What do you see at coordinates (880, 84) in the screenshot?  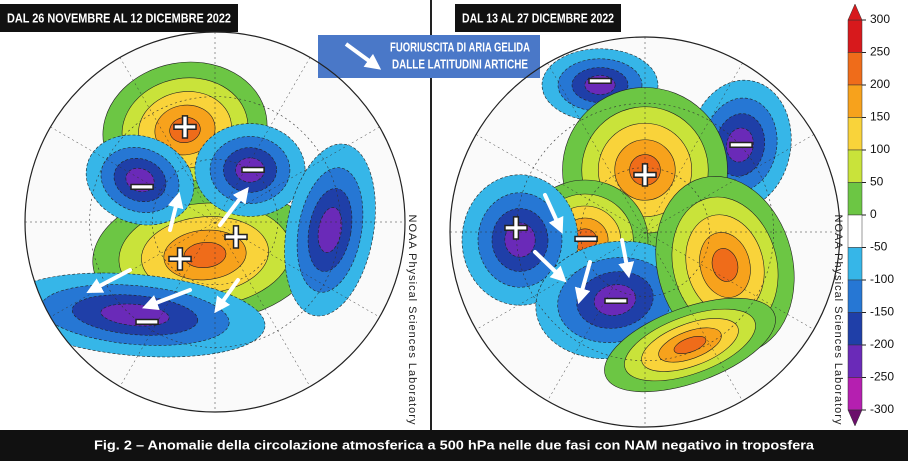 I see `colorbar-tick-label: 200` at bounding box center [880, 84].